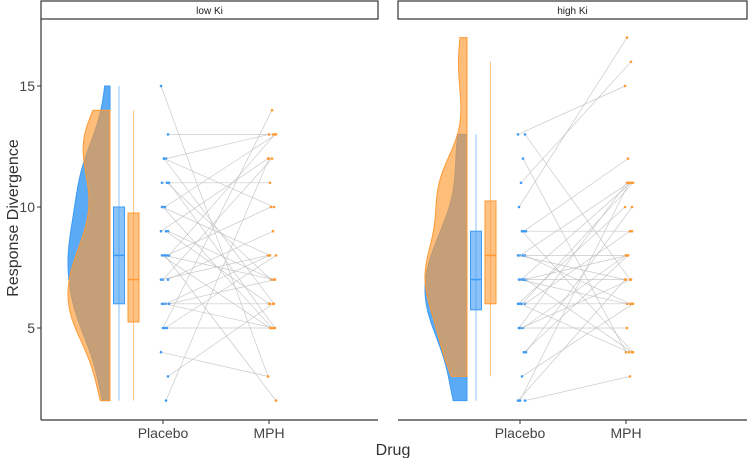 The image size is (748, 463). I want to click on box-placebo, so click(476, 270).